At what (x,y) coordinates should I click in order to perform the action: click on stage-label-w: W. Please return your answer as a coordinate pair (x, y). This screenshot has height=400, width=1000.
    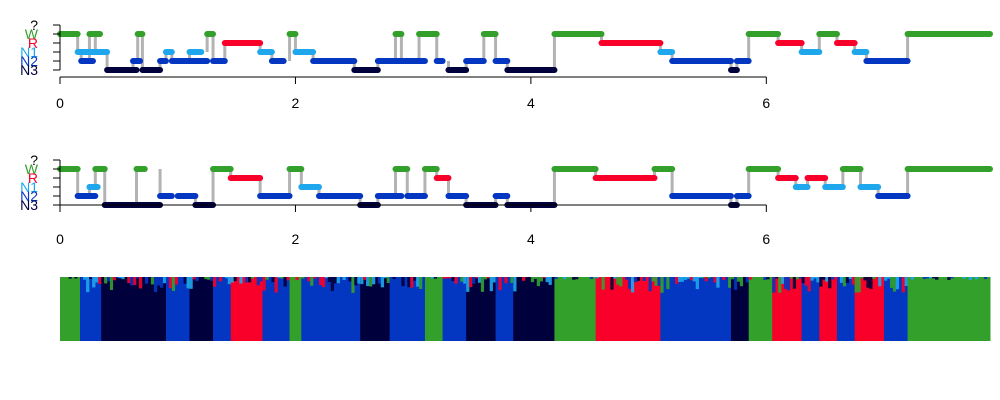
    Looking at the image, I should click on (32, 34).